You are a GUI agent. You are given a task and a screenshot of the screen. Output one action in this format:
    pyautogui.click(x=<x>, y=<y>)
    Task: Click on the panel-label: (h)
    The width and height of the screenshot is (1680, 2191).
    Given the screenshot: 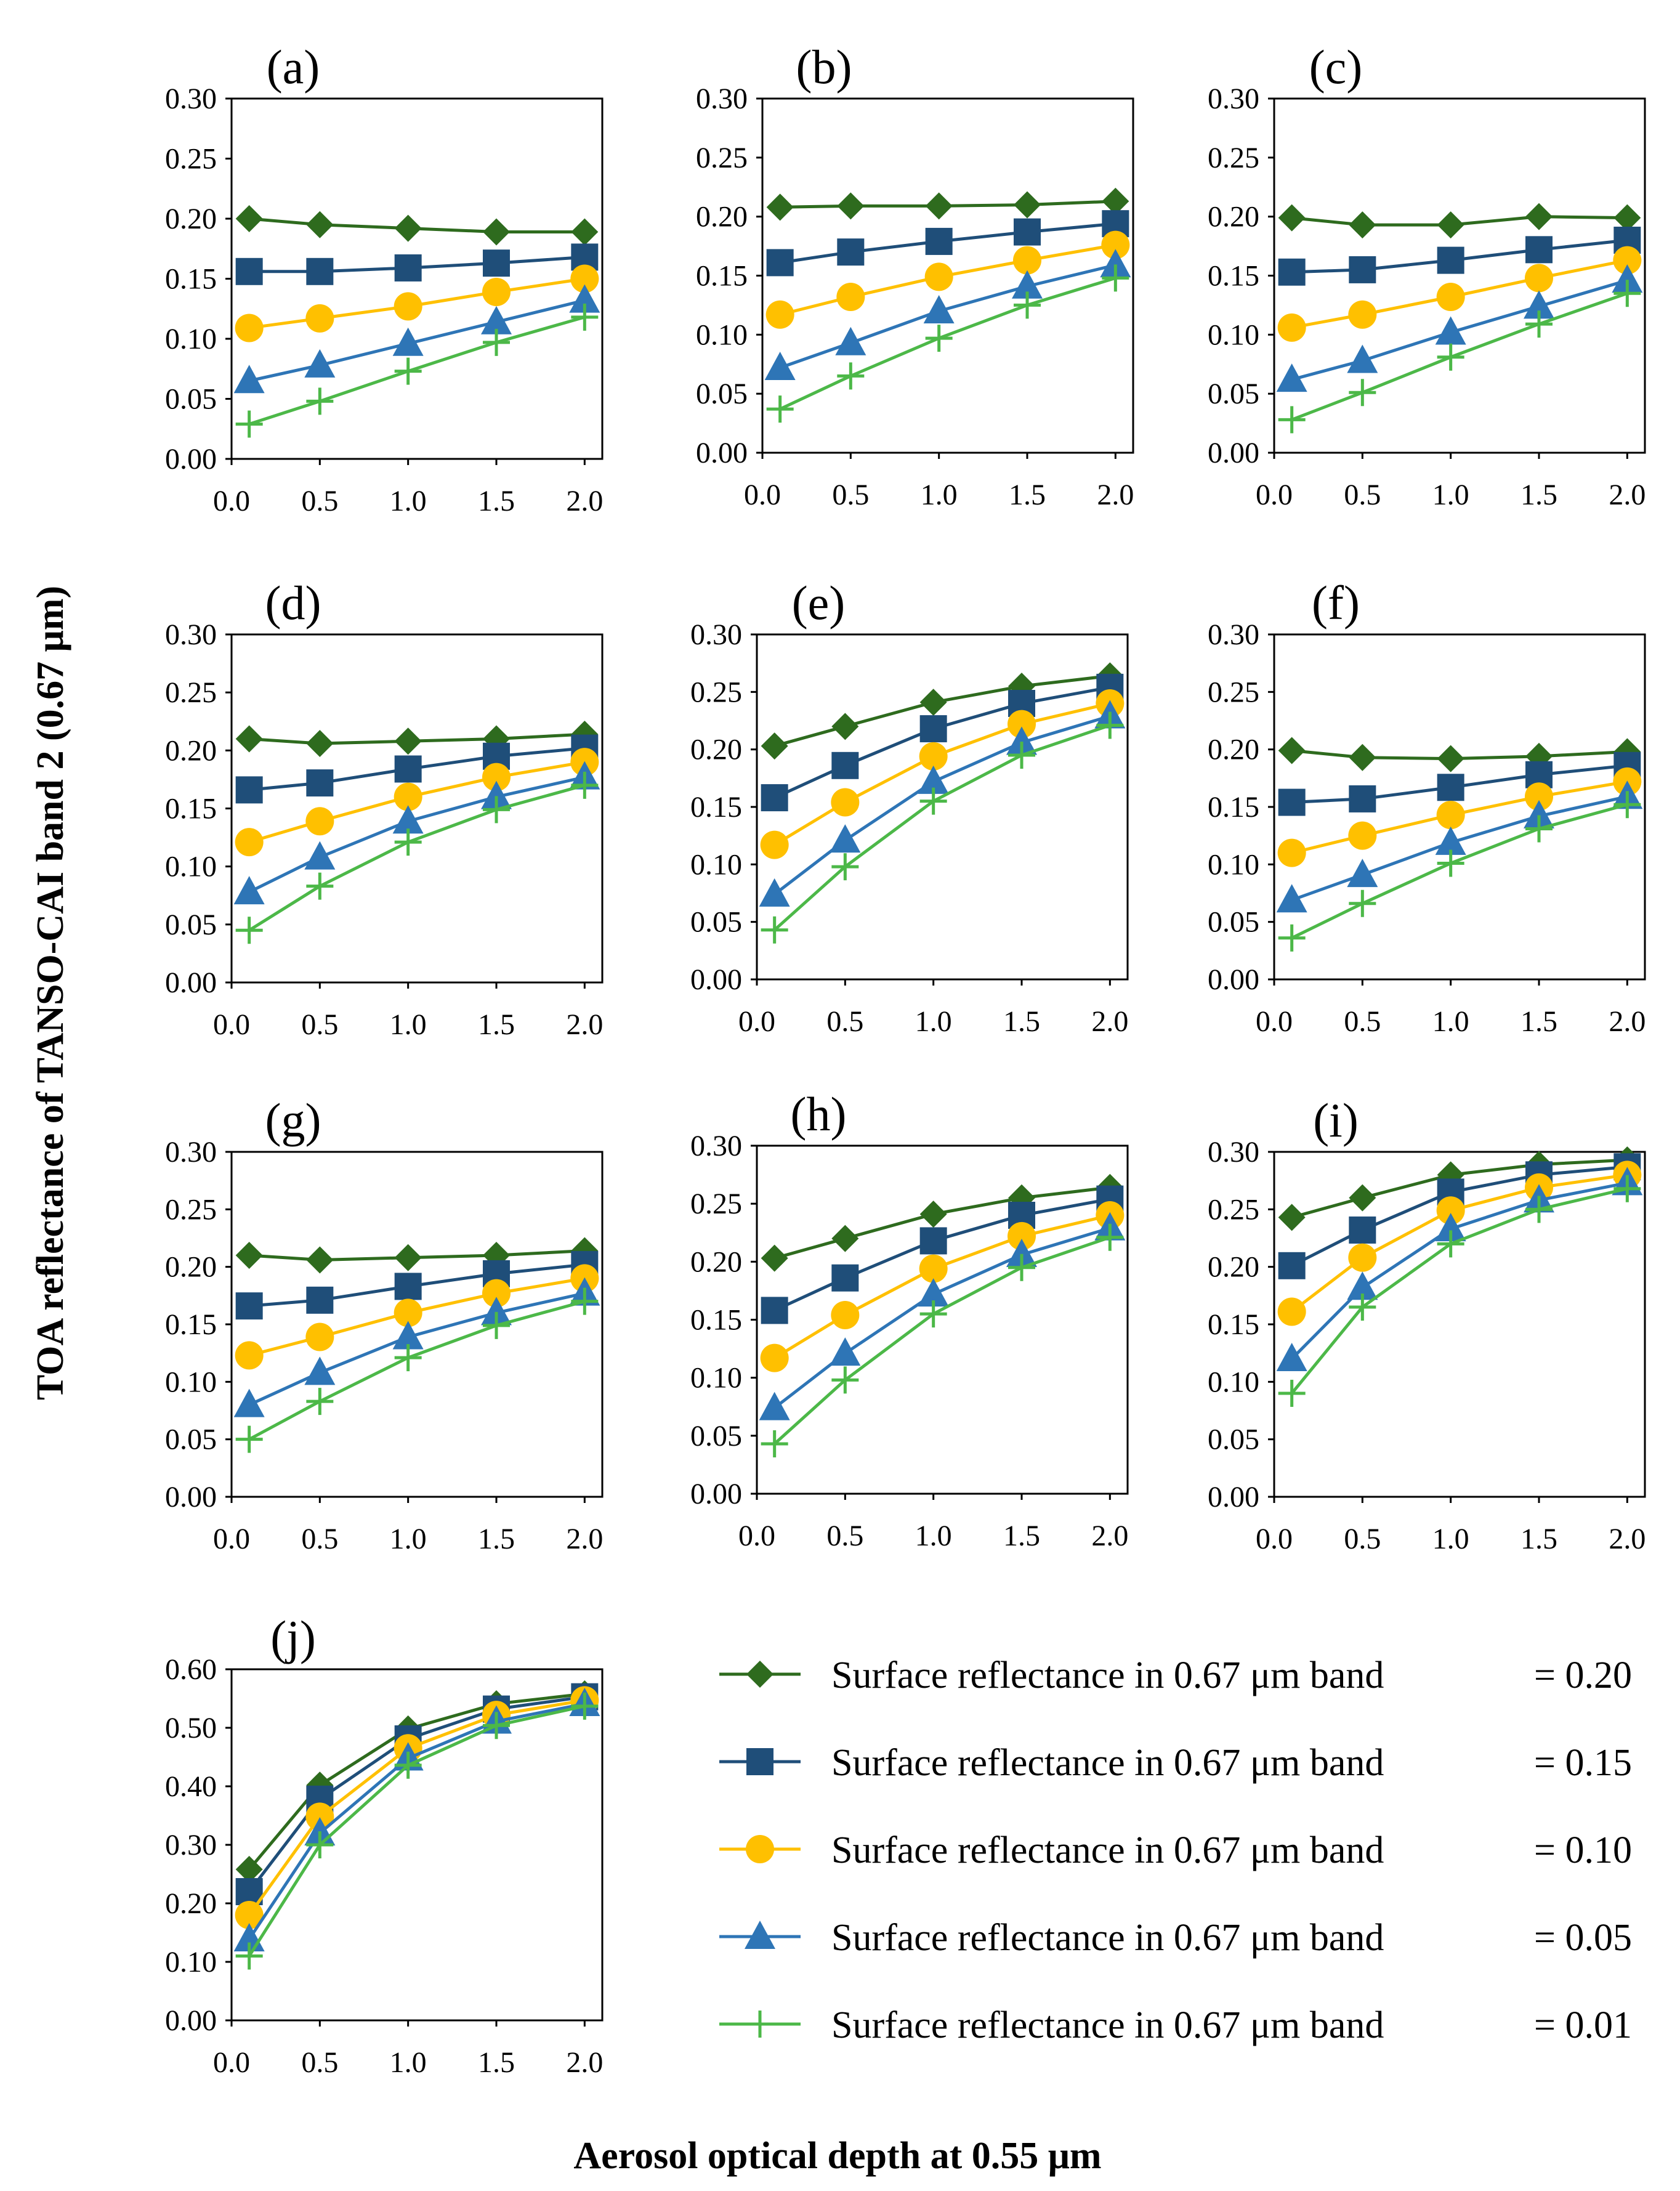 What is the action you would take?
    pyautogui.click(x=819, y=1114)
    